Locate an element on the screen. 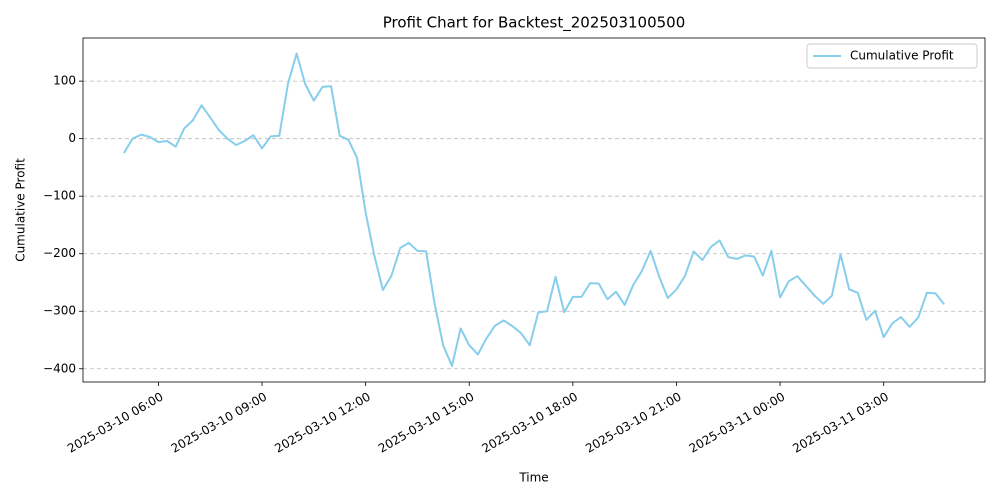 This screenshot has height=500, width=1000. y-tick-label: −300 is located at coordinates (59, 311).